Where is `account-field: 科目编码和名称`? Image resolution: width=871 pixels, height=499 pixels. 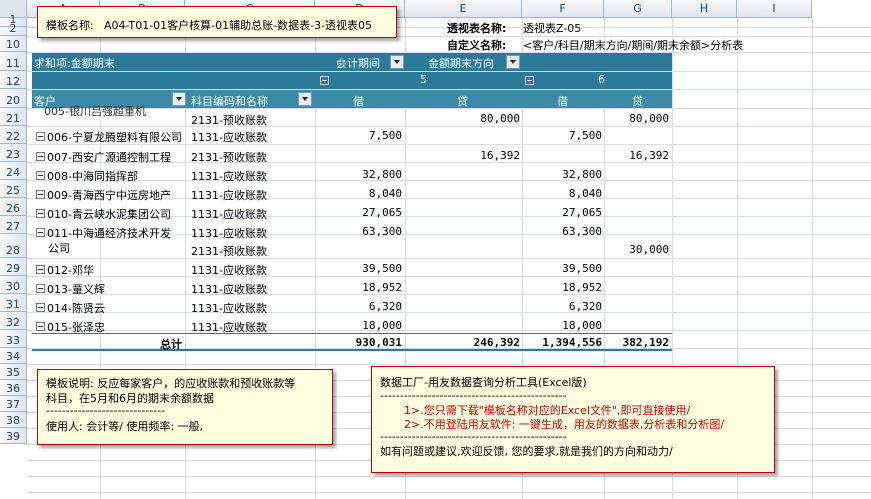 account-field: 科目编码和名称 is located at coordinates (229, 101).